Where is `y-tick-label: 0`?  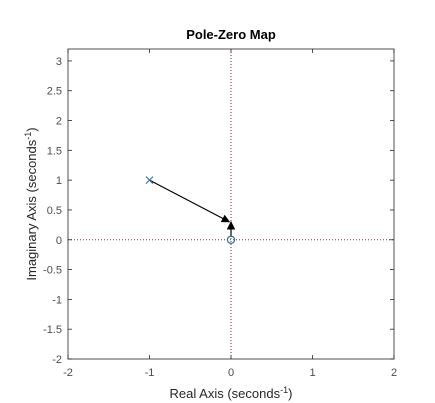
y-tick-label: 0 is located at coordinates (59, 241).